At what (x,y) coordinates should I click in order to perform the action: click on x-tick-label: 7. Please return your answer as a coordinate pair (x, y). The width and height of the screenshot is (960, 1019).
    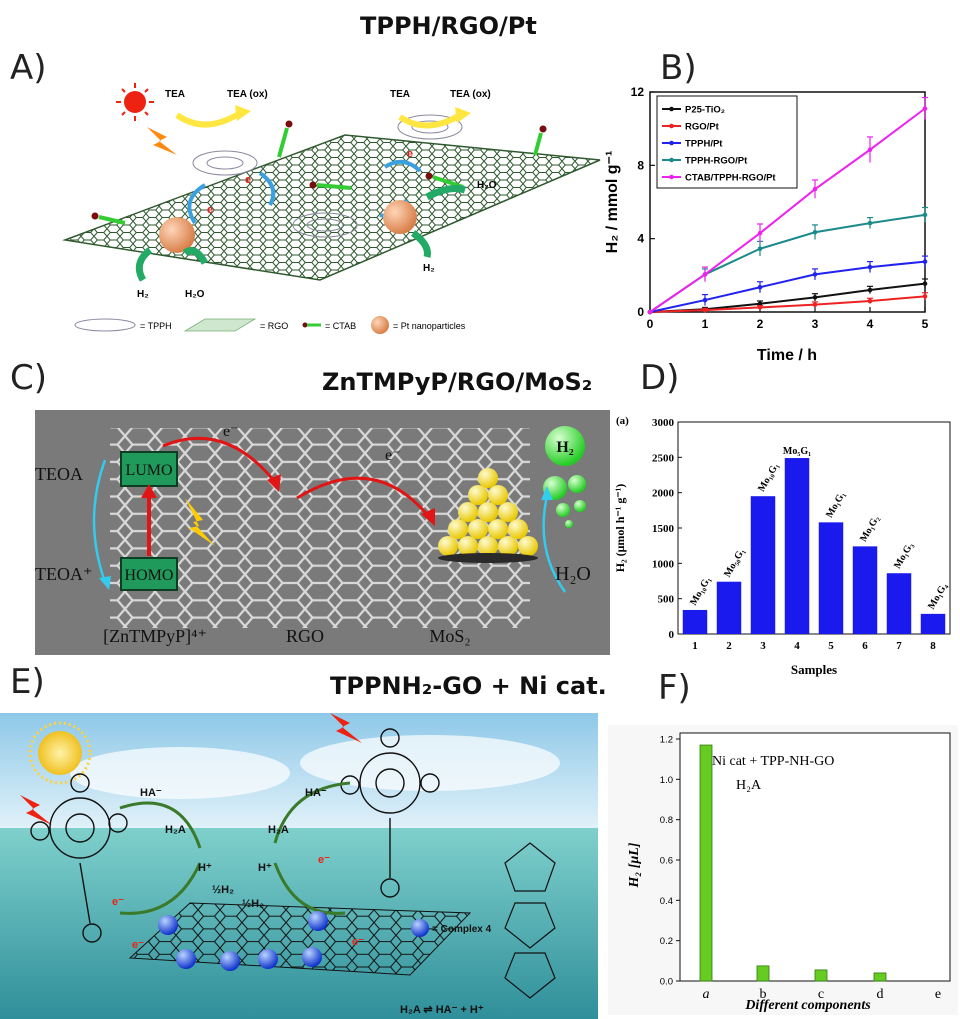
    Looking at the image, I should click on (899, 646).